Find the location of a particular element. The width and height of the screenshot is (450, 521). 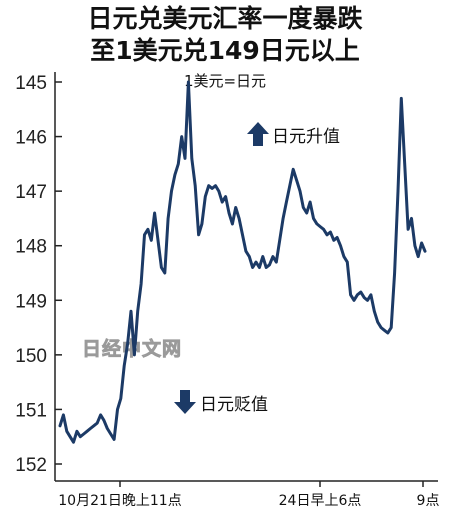

chart-title: 日元兑美元汇率一度暴跌 is located at coordinates (225, 18).